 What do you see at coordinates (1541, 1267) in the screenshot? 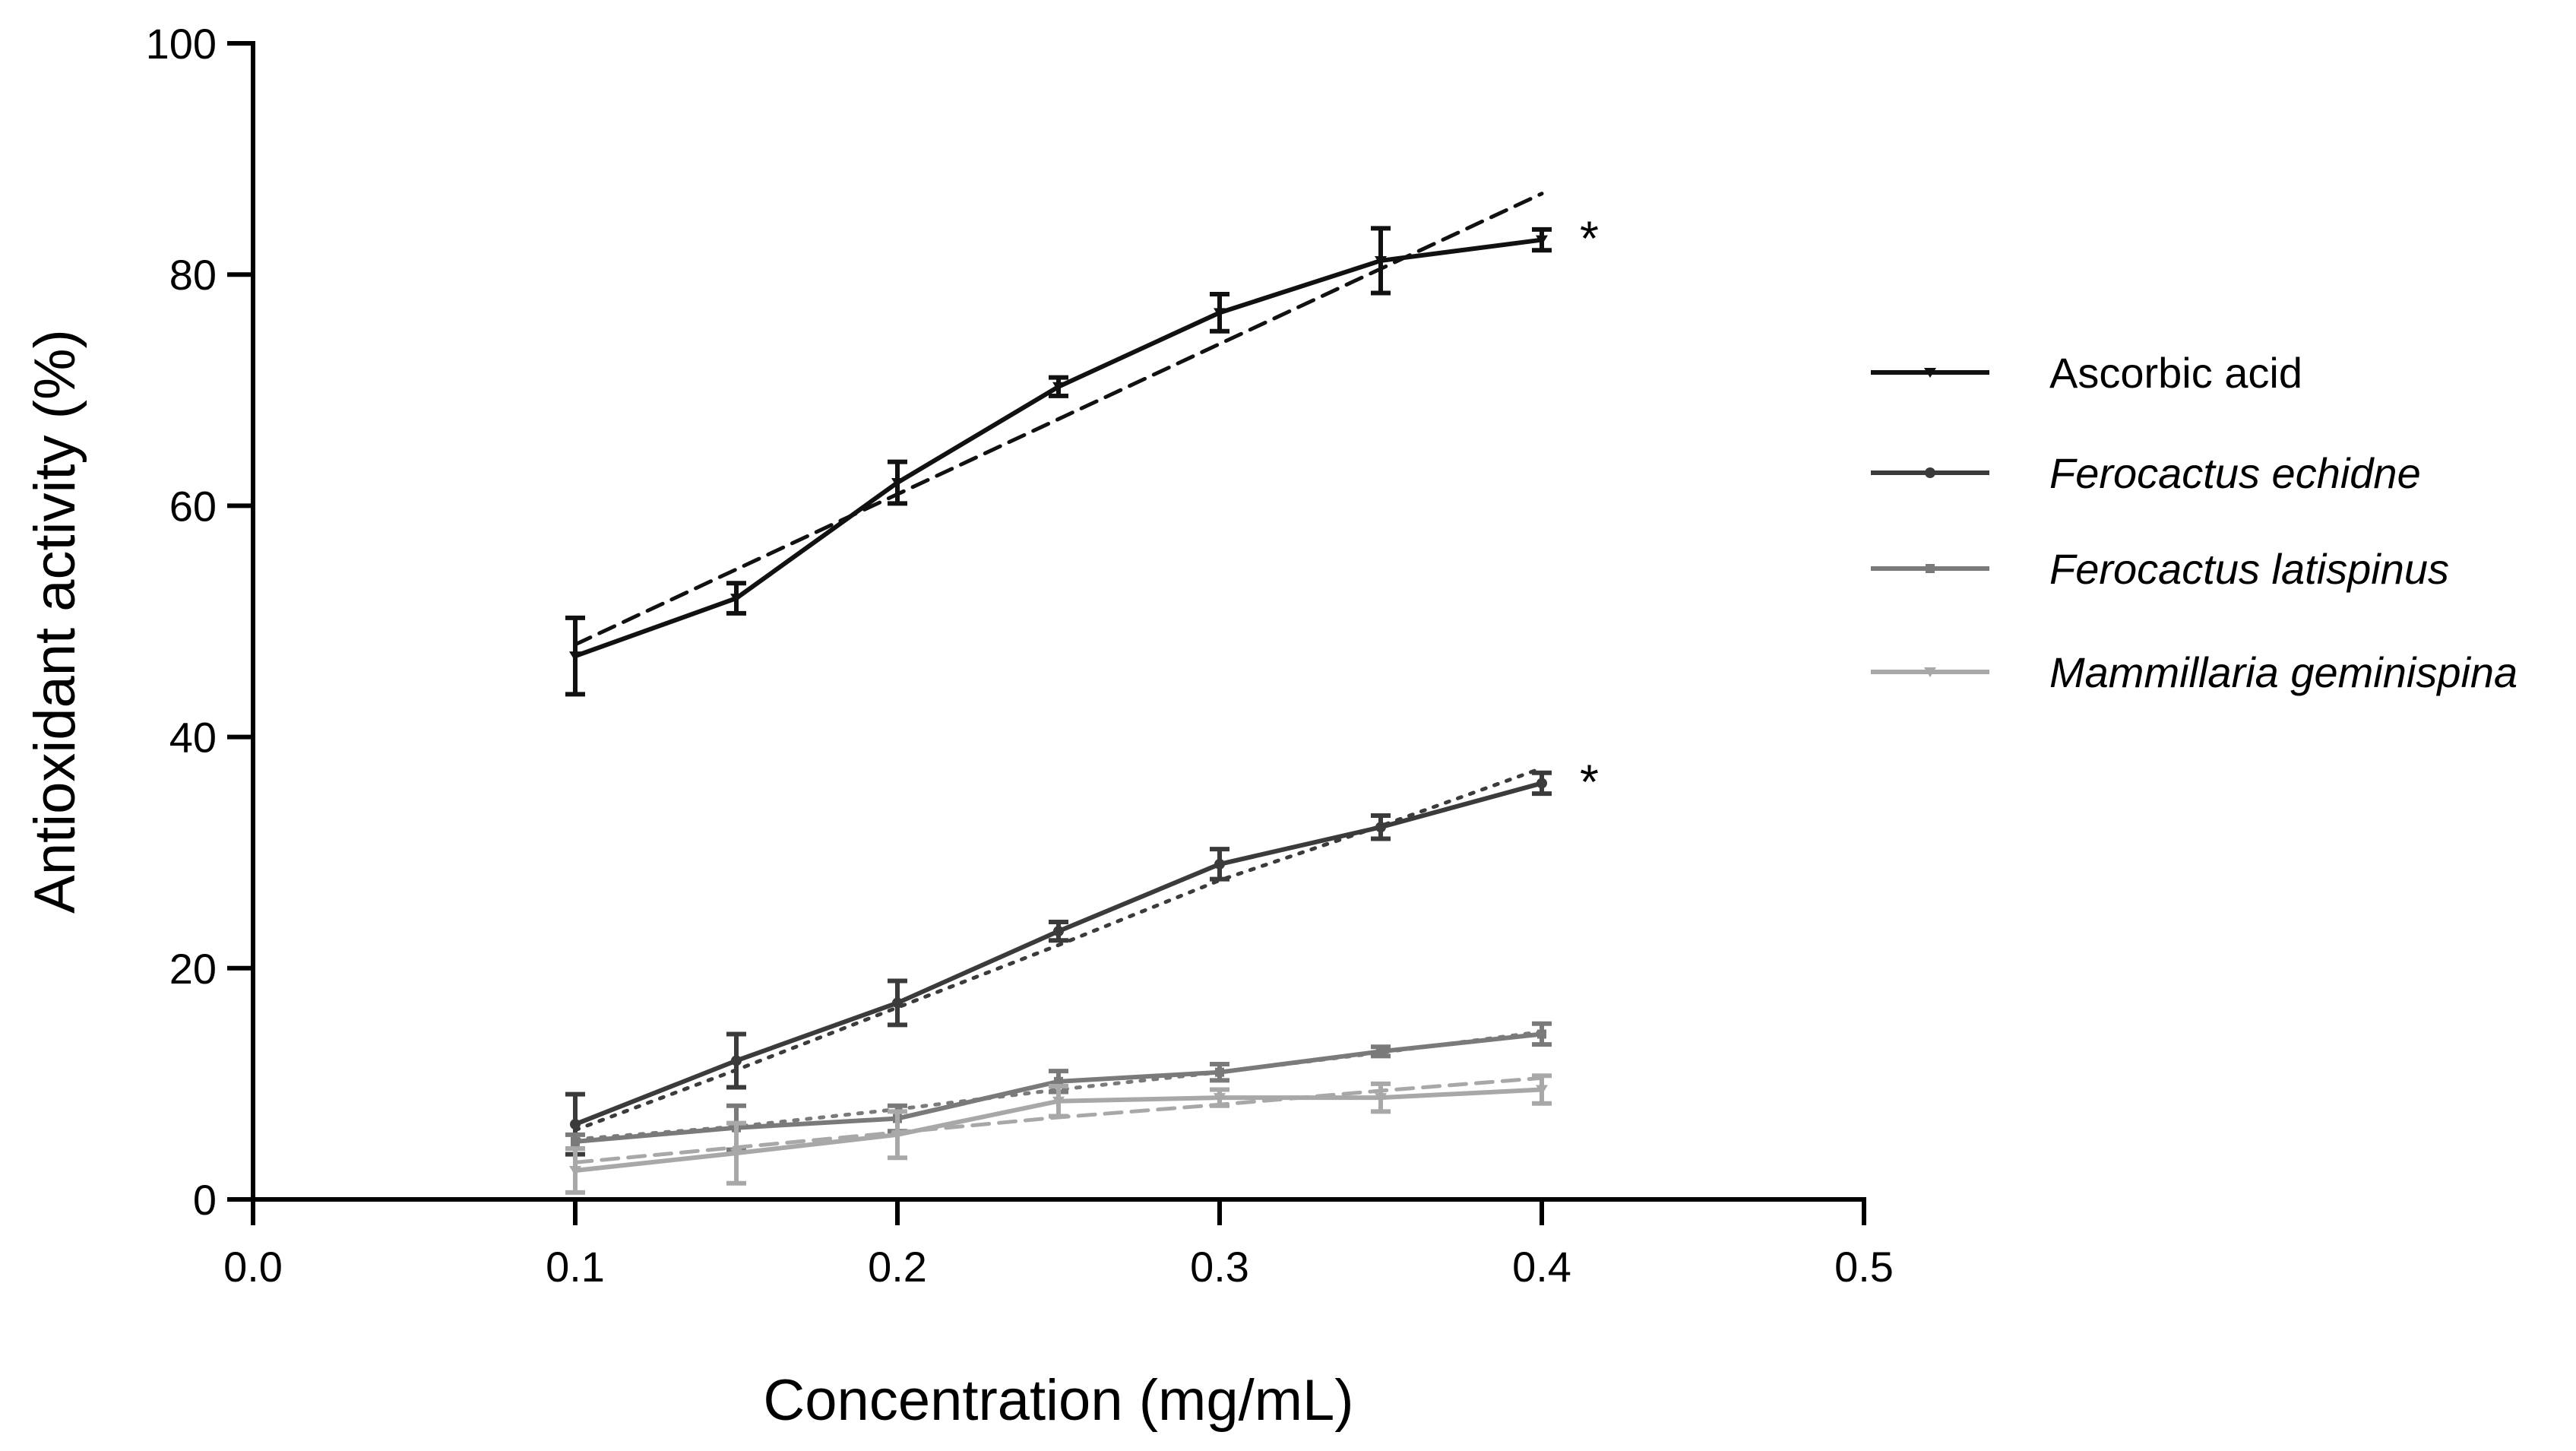
I see `x-tick-label: 0.4` at bounding box center [1541, 1267].